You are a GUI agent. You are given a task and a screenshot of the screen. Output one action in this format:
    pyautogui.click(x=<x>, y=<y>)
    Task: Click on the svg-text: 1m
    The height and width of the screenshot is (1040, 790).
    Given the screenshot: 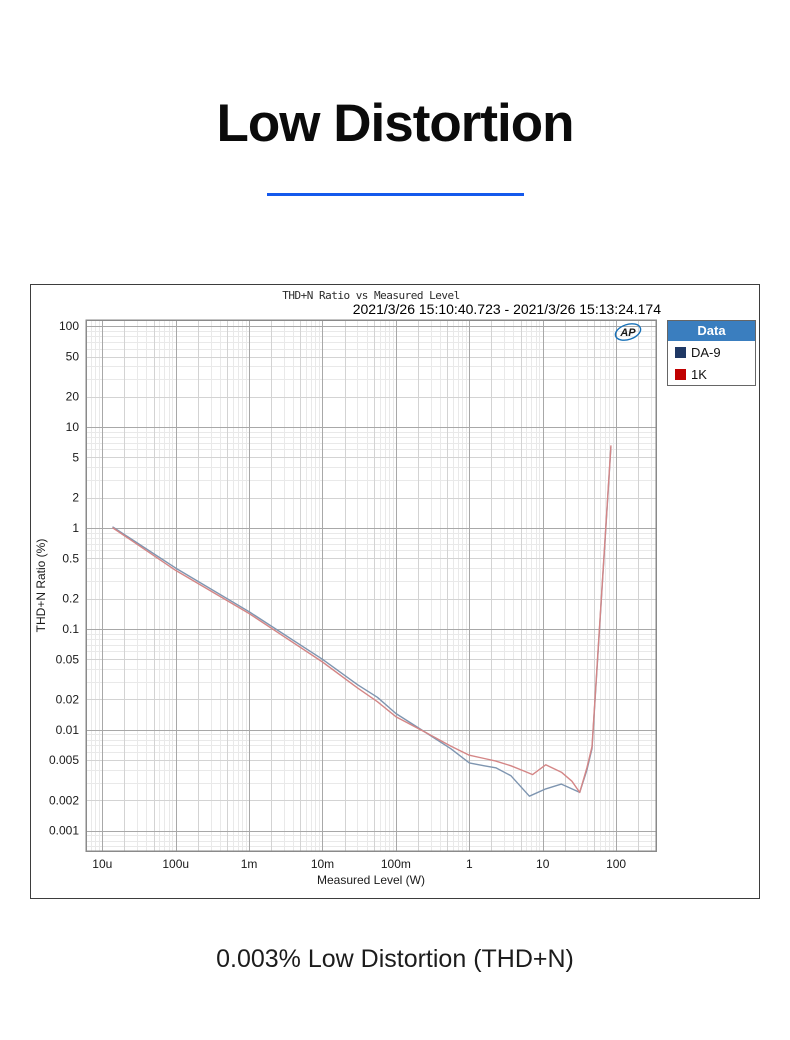 What is the action you would take?
    pyautogui.click(x=249, y=864)
    